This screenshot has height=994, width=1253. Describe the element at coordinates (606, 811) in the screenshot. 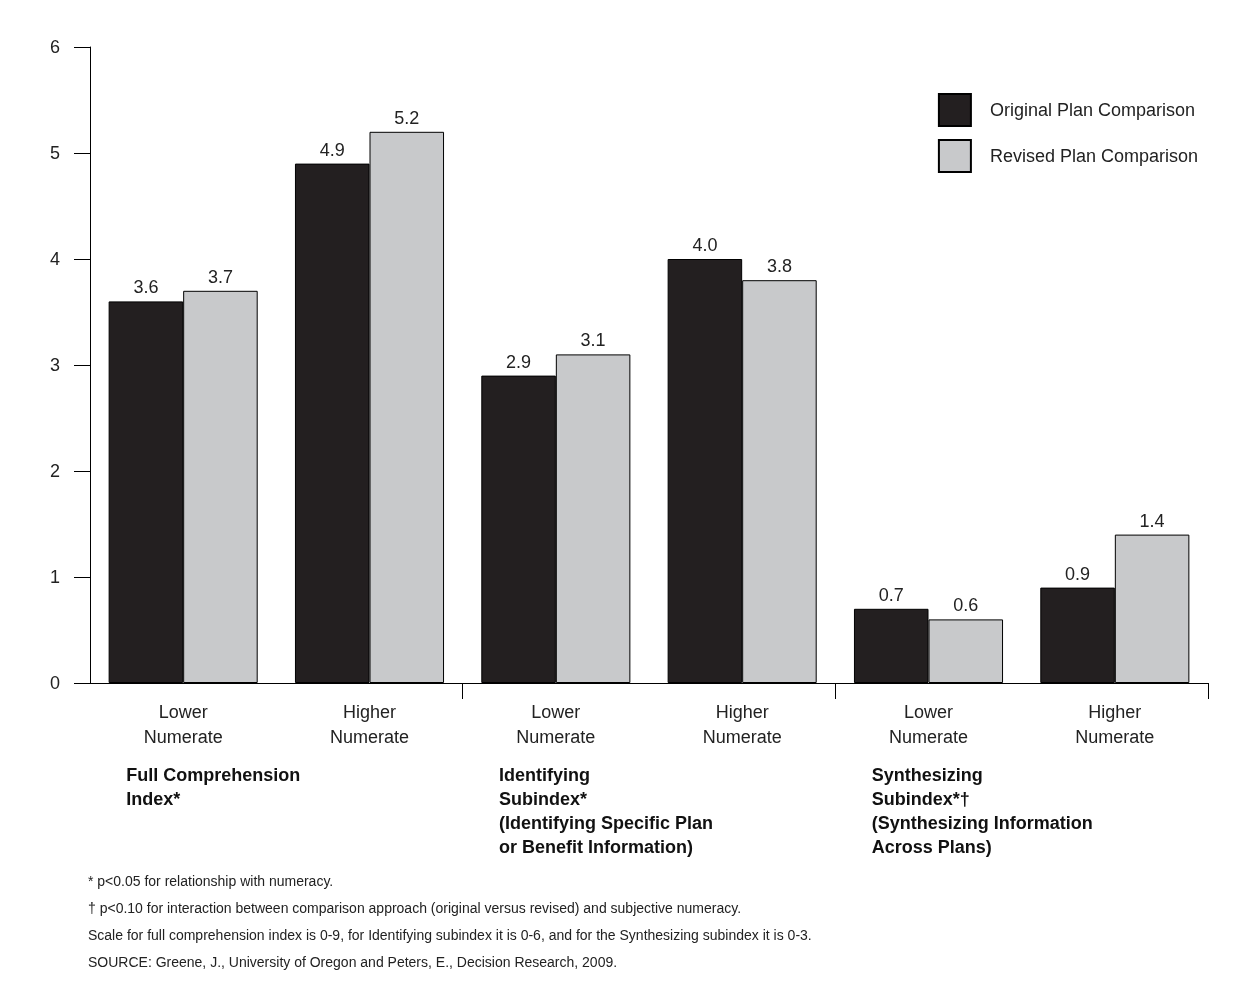

I see `text: Identifying Subindex* (Identifying Specific Plan or Benefit Information)` at that location.